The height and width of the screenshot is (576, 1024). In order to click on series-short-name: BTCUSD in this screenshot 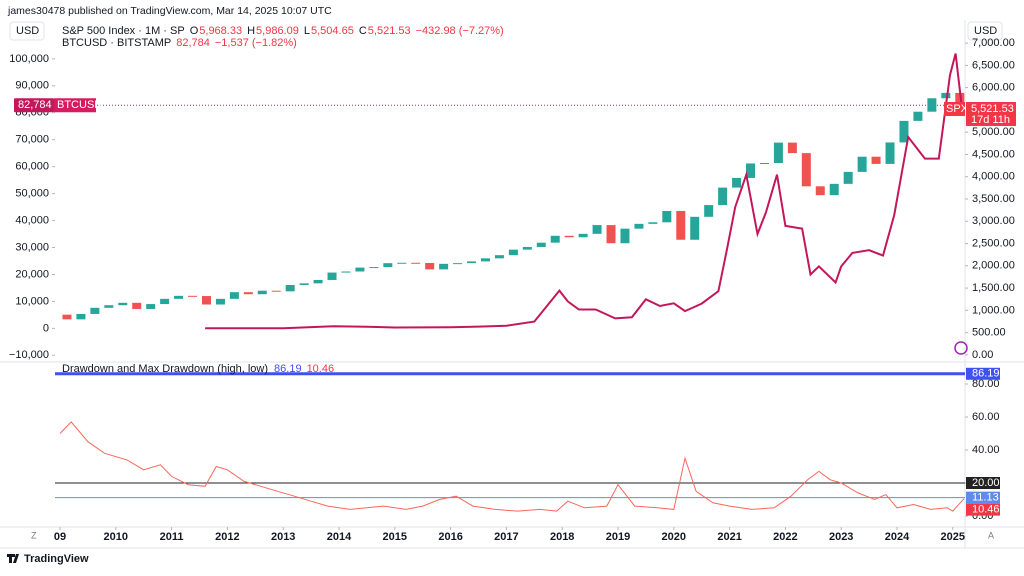, I will do `click(79, 105)`.